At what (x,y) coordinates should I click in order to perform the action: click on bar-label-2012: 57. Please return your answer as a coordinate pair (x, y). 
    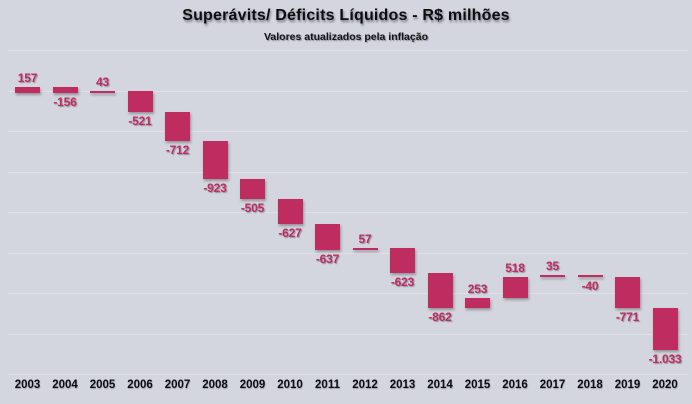
    Looking at the image, I should click on (365, 238).